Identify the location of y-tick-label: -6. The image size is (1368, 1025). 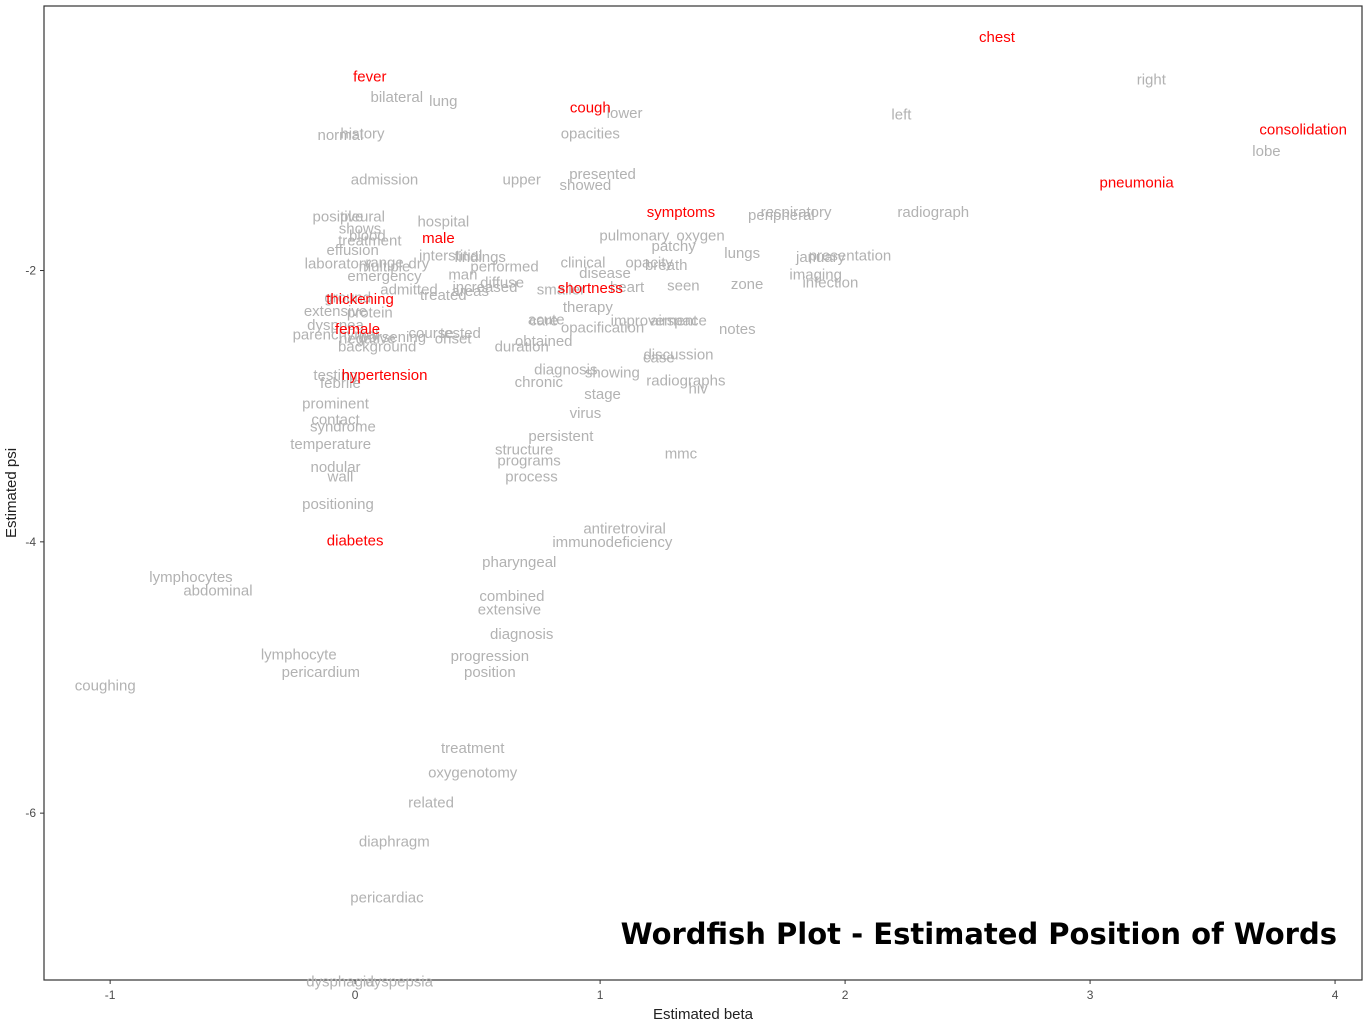
(30, 813).